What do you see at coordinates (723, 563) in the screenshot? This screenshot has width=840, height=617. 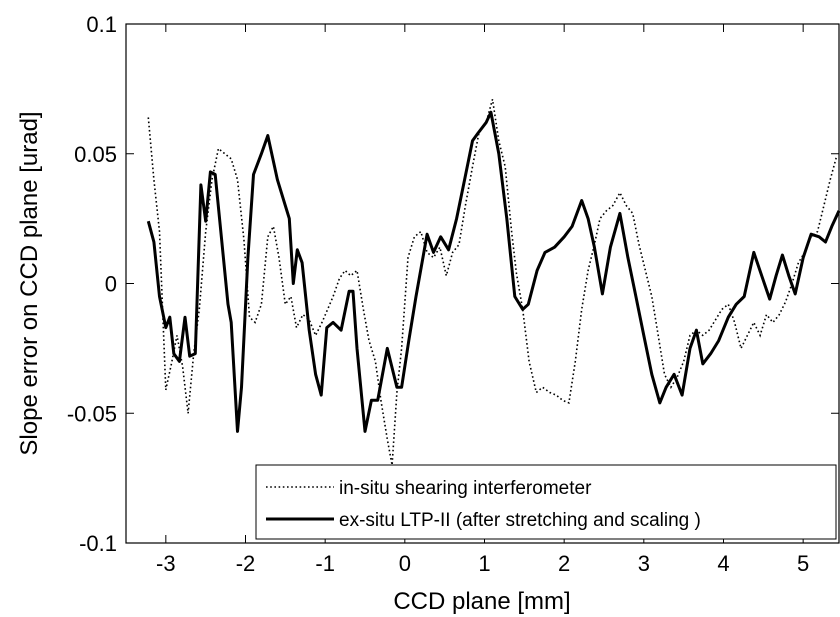 I see `x-tick-label: 4` at bounding box center [723, 563].